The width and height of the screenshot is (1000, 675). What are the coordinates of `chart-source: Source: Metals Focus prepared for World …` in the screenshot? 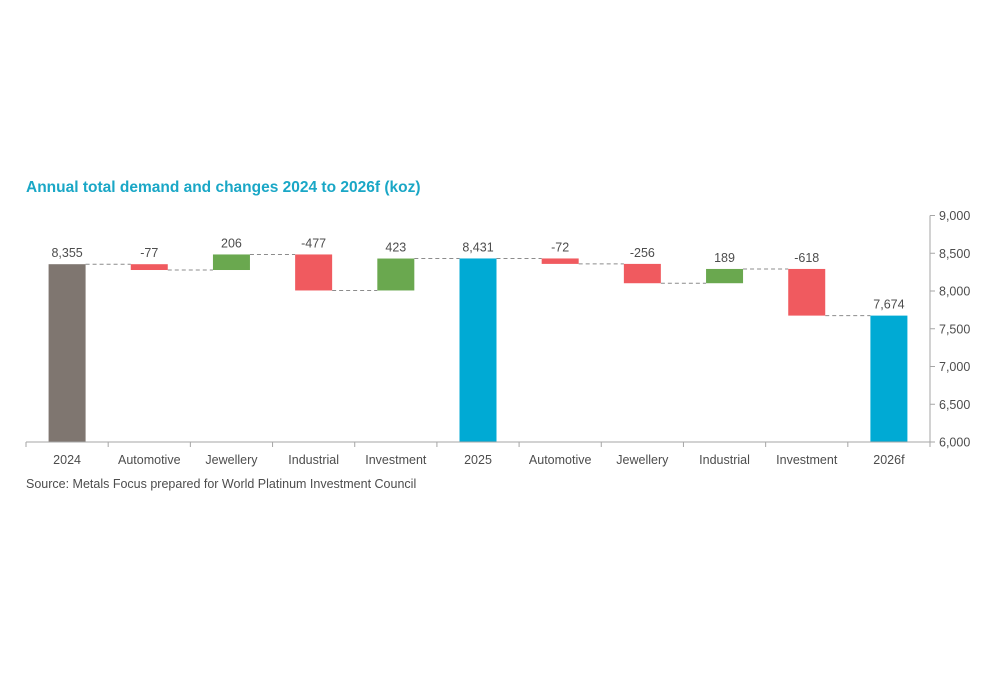 It's located at (221, 484).